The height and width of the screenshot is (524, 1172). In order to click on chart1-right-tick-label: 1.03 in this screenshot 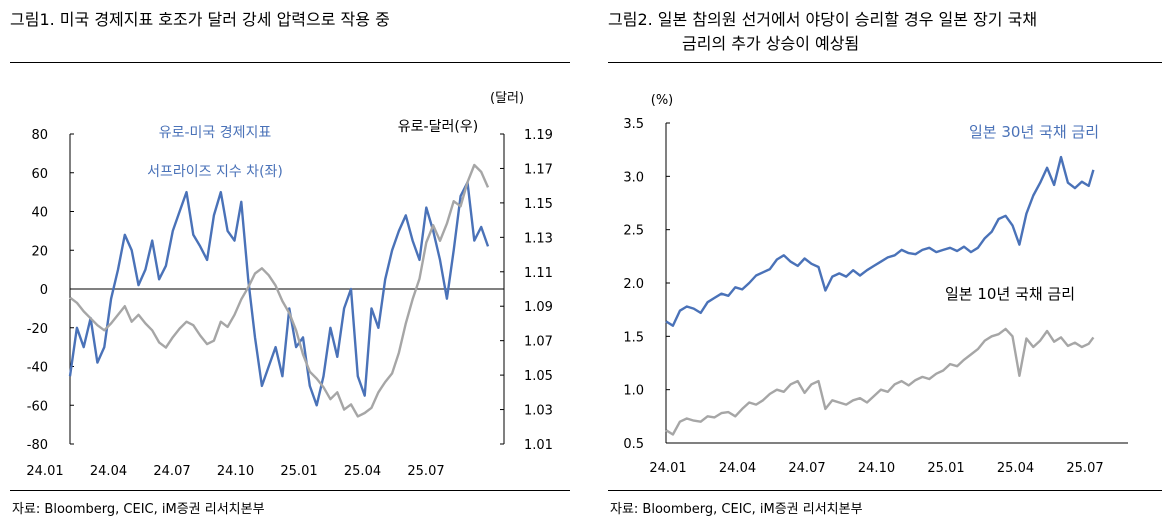, I will do `click(538, 411)`.